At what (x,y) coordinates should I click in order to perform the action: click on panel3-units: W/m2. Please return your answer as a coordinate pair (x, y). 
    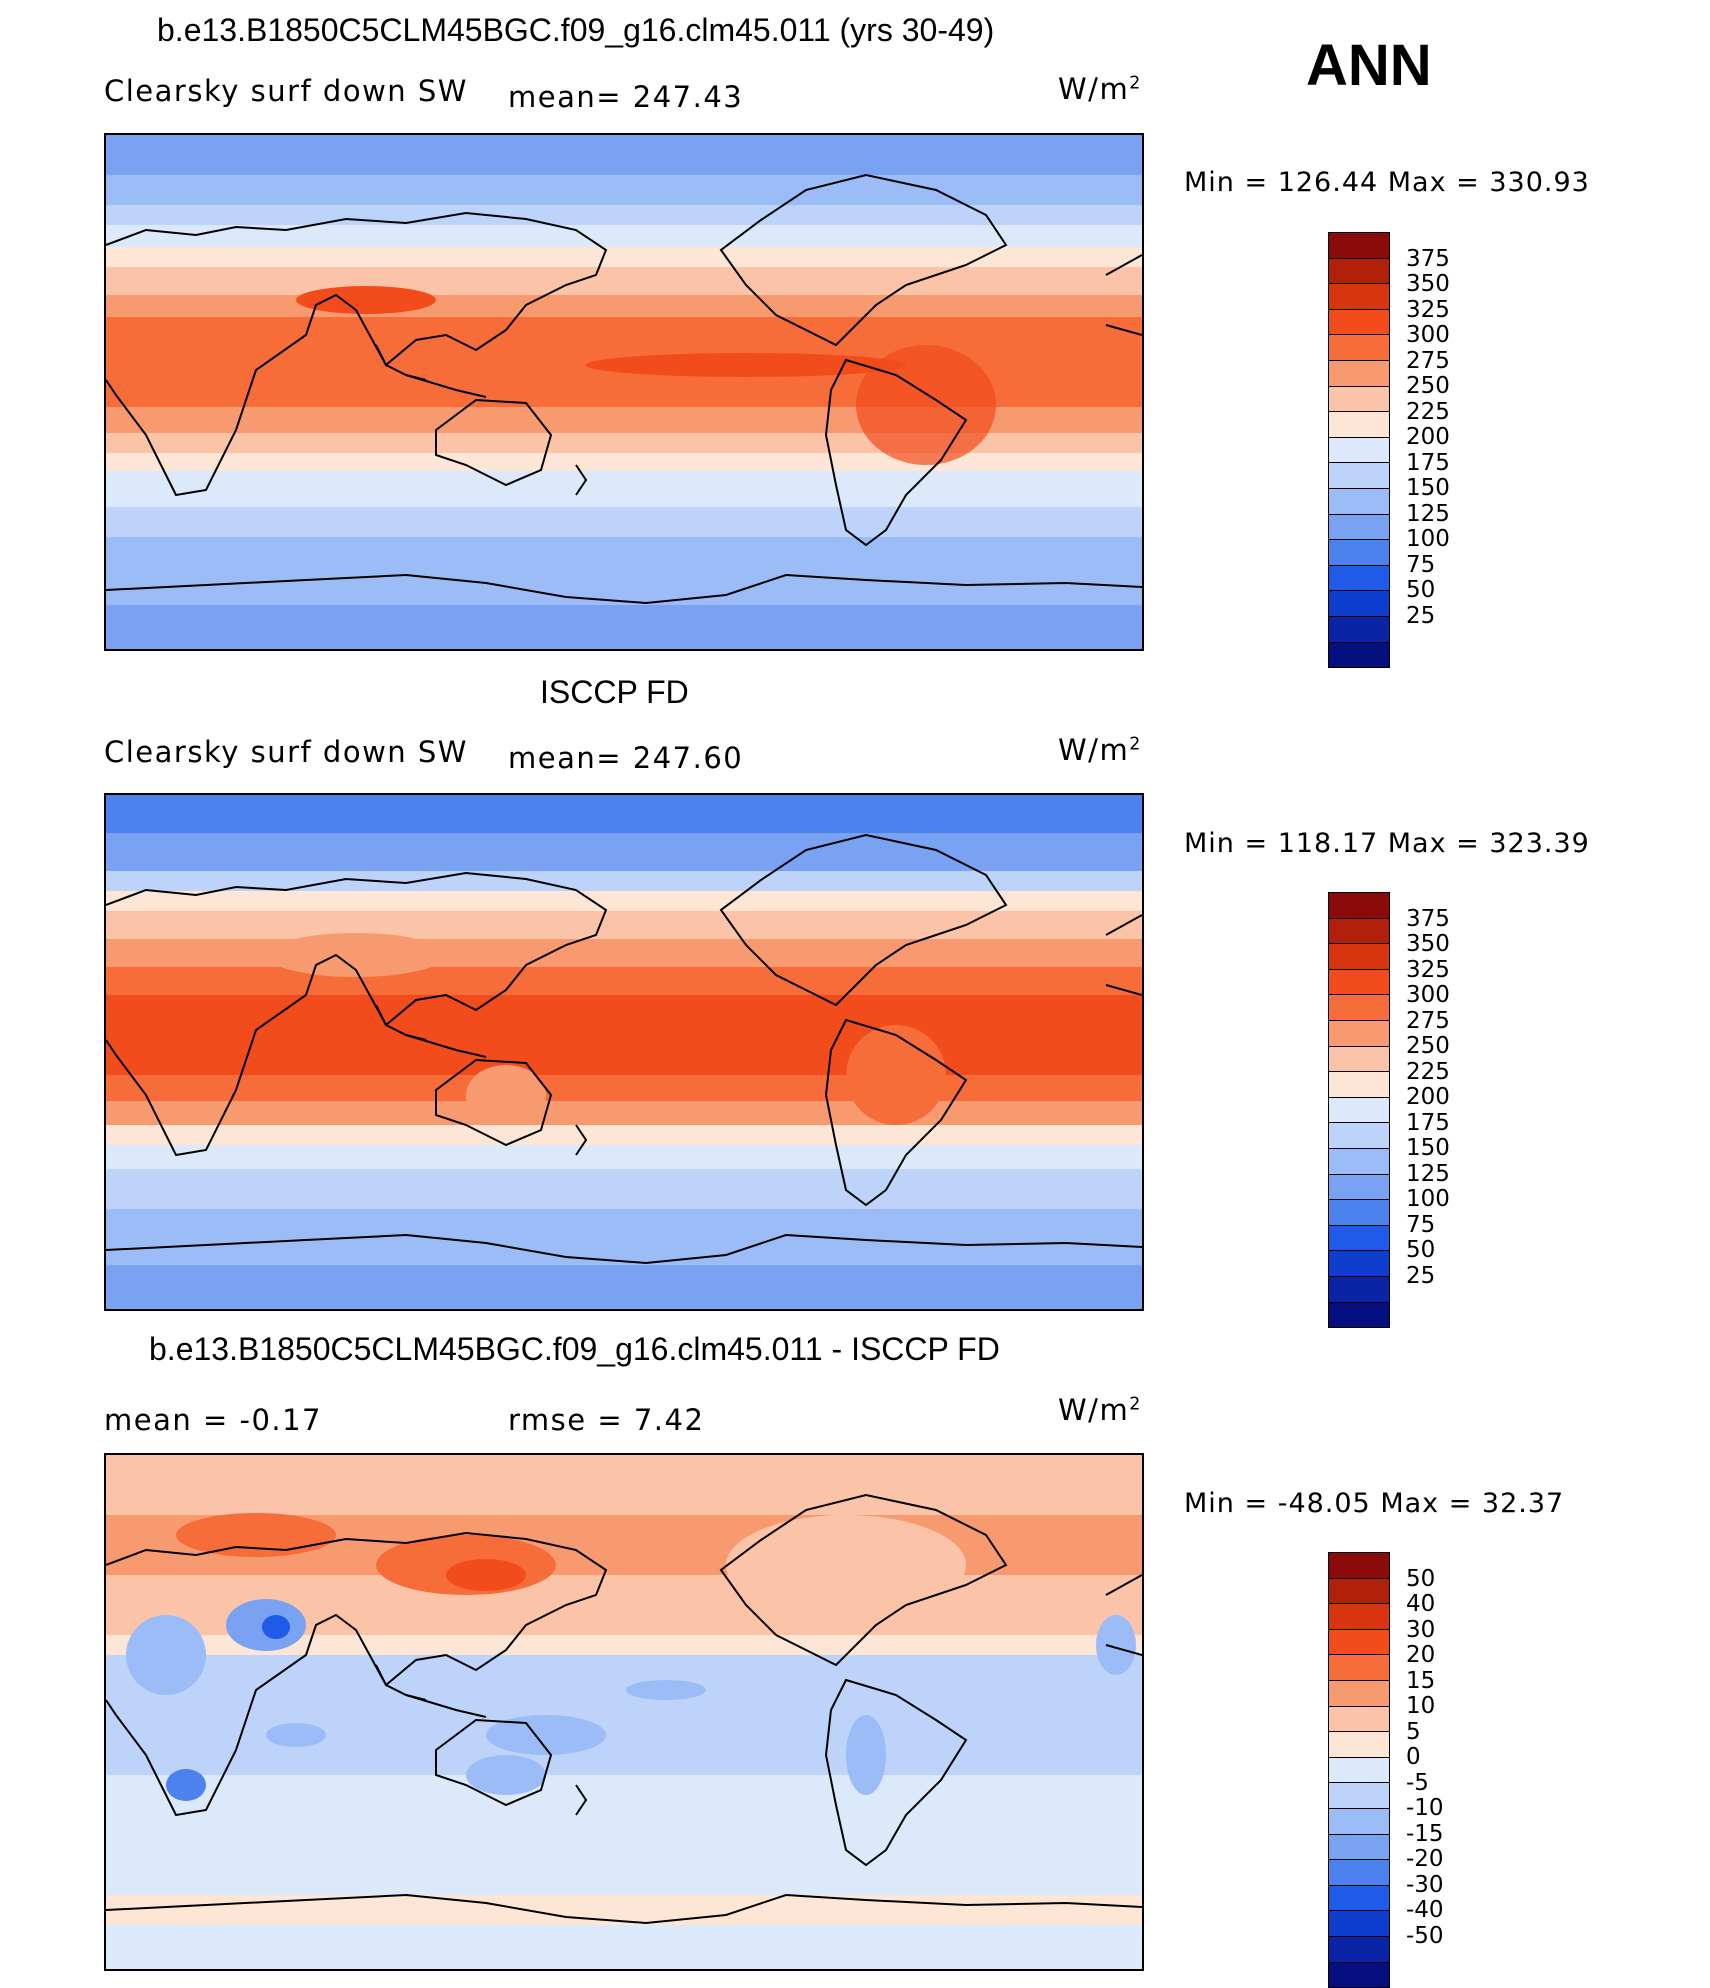
    Looking at the image, I should click on (1100, 1410).